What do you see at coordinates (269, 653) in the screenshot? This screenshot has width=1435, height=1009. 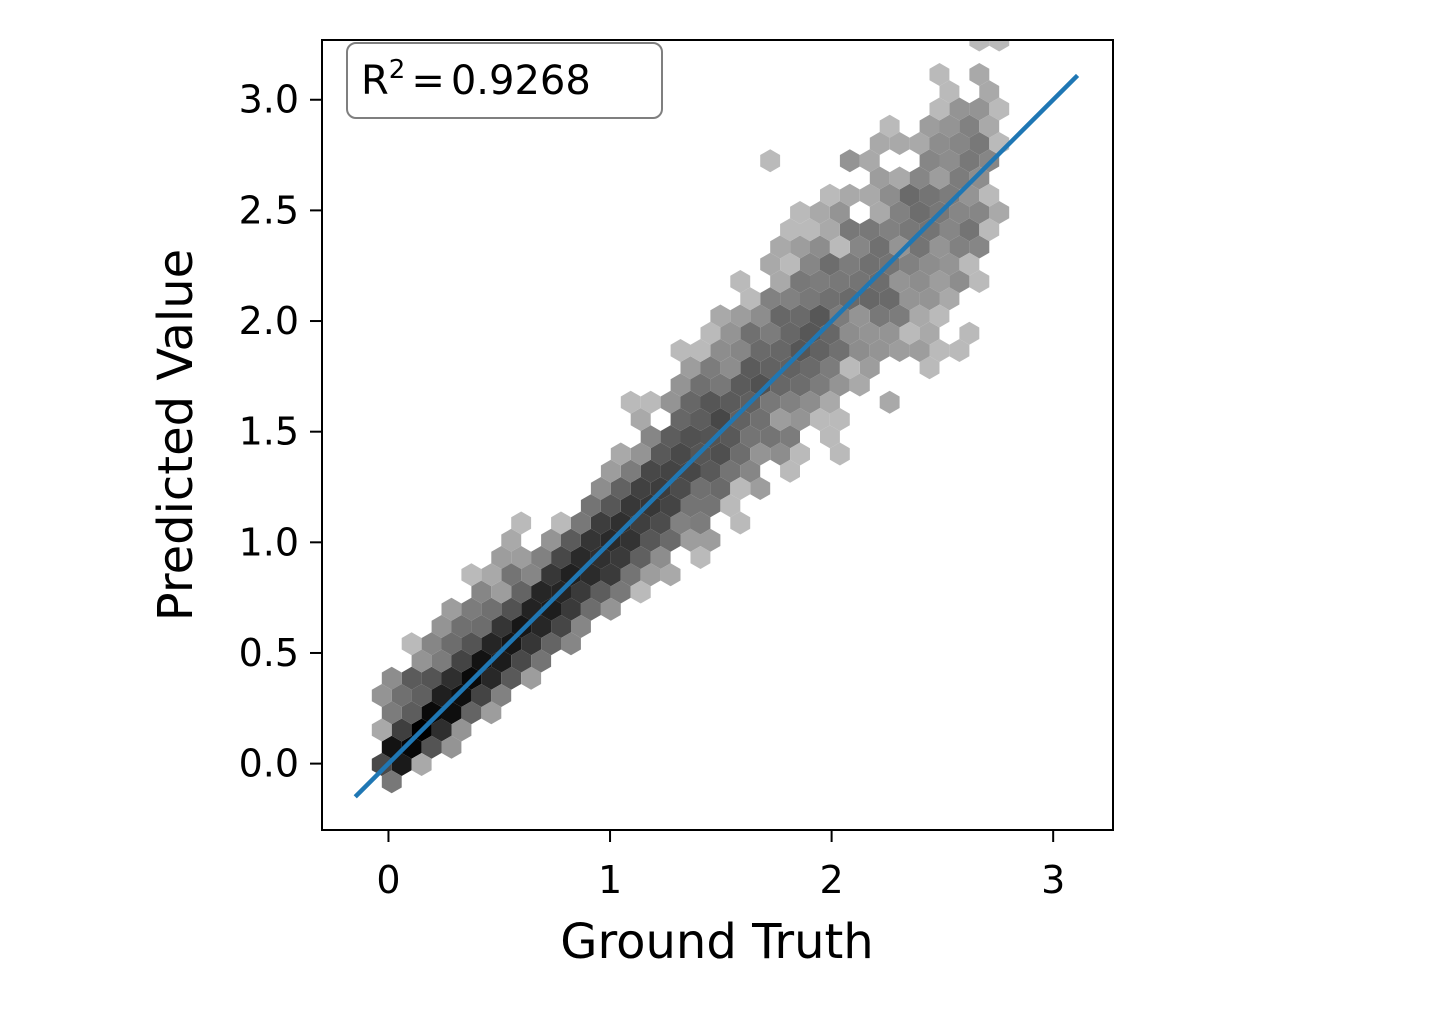 I see `y-tick-label: 0.5` at bounding box center [269, 653].